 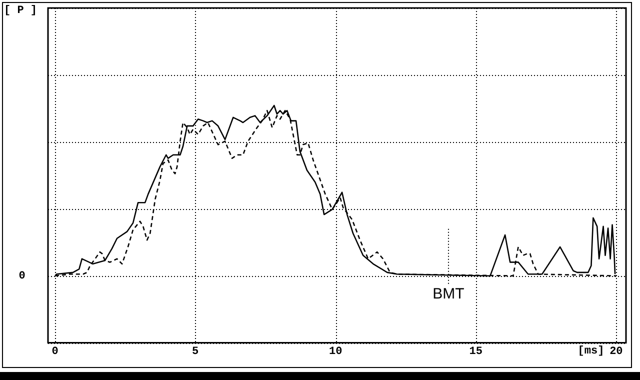 What do you see at coordinates (22, 276) in the screenshot?
I see `text: 0` at bounding box center [22, 276].